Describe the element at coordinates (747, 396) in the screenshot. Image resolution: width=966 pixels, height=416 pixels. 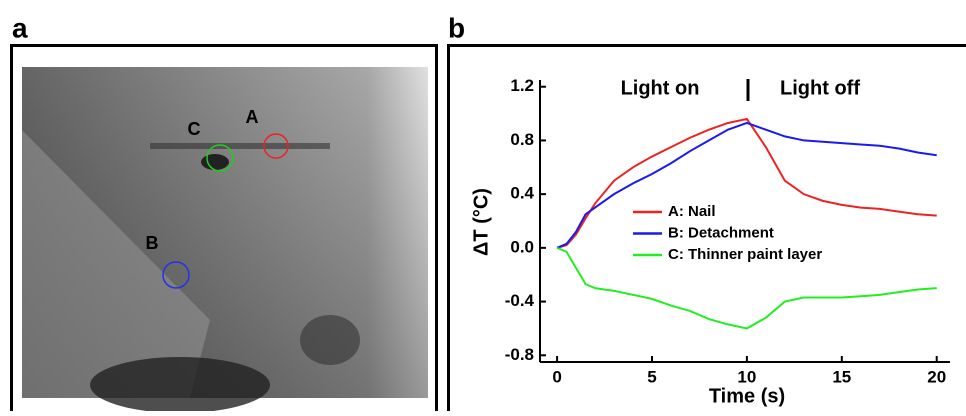
I see `x-axis-label: Time (s)` at that location.